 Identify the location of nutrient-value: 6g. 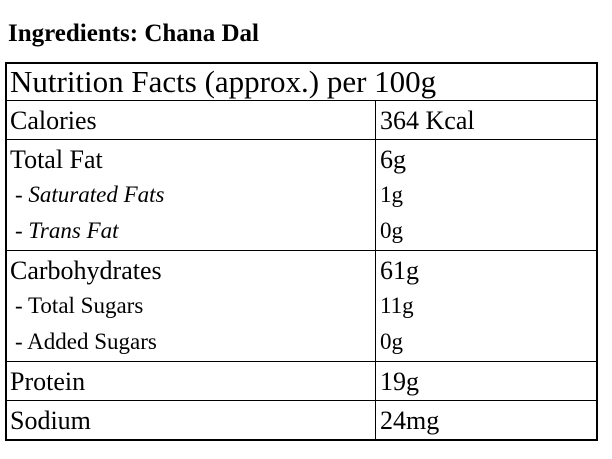
(485, 159).